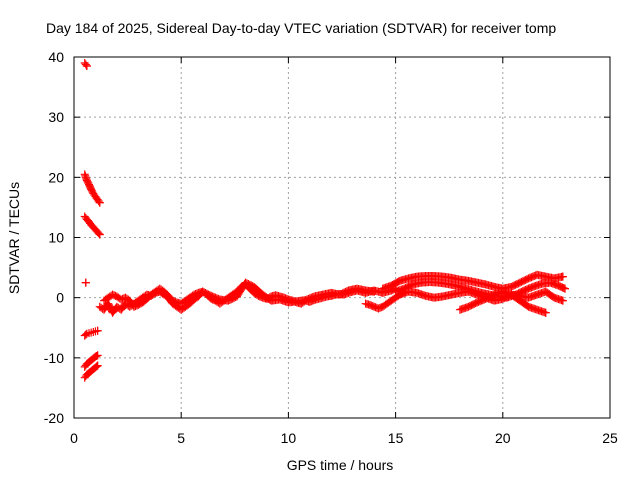  Describe the element at coordinates (54, 358) in the screenshot. I see `y-tick-label: -10` at that location.